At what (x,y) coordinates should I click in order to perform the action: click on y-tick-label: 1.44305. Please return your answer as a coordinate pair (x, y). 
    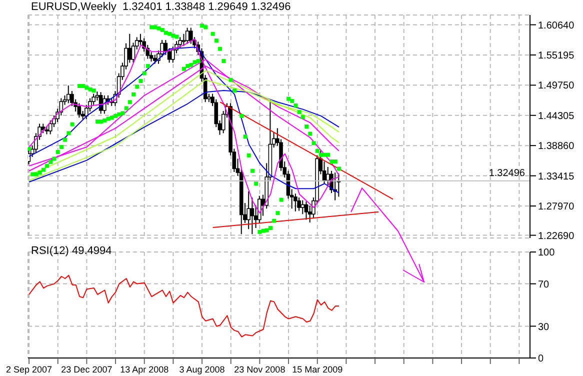
    Looking at the image, I should click on (556, 116).